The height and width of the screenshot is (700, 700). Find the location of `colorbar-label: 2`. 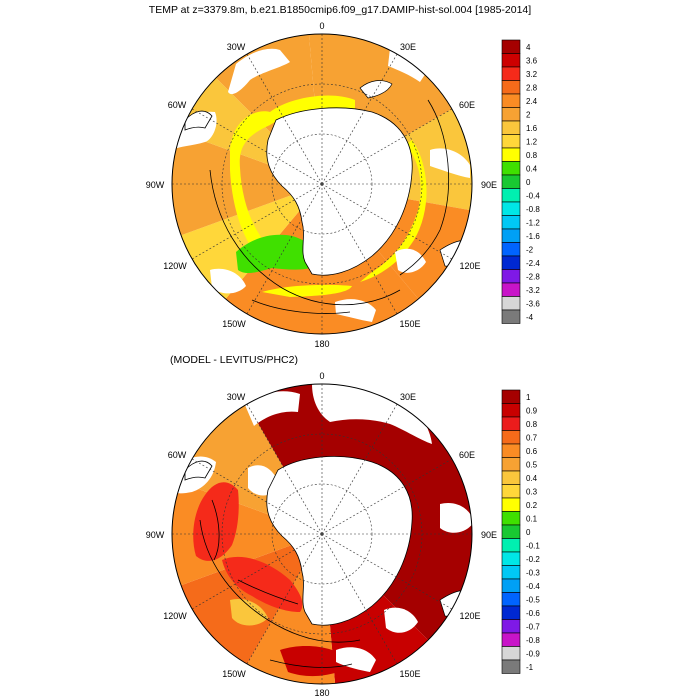

colorbar-label: 2 is located at coordinates (528, 114).